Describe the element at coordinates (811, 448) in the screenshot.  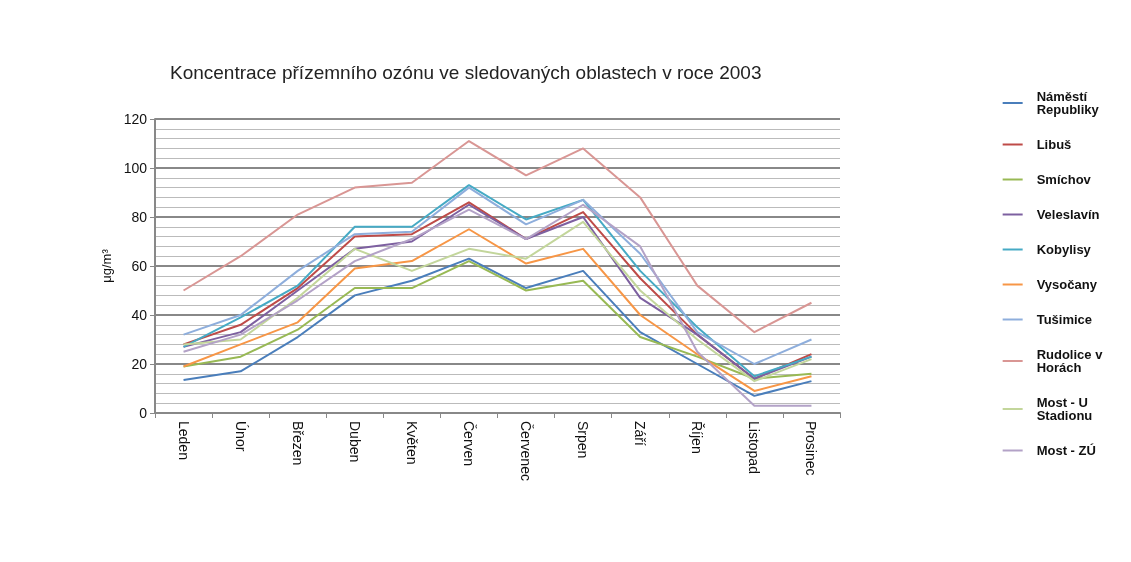
I see `x-tick-label: Prosinec` at that location.